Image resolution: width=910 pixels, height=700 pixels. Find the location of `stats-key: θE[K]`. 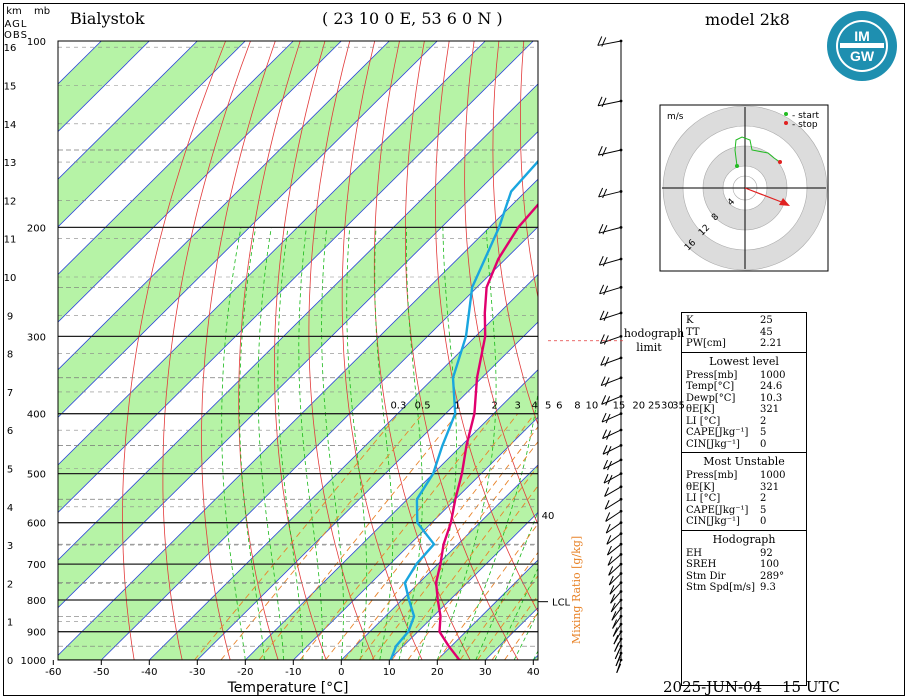

stats-key: θE[K] is located at coordinates (700, 487).